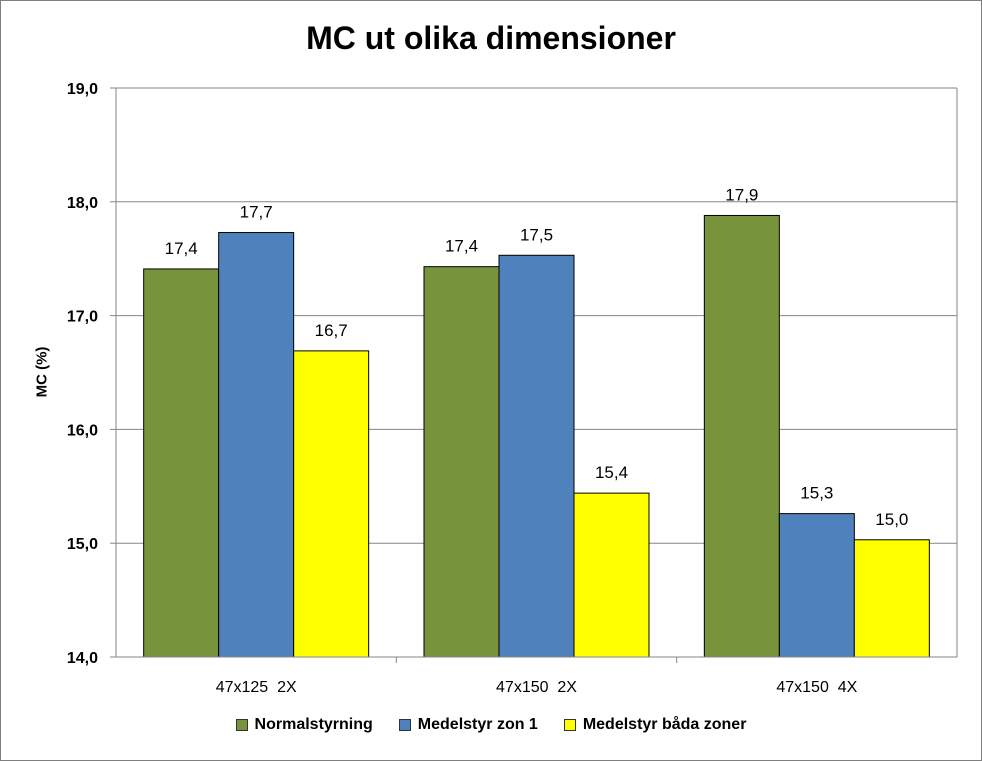 The width and height of the screenshot is (982, 761). Describe the element at coordinates (664, 724) in the screenshot. I see `legend-label: Medelstyr båda zoner` at that location.